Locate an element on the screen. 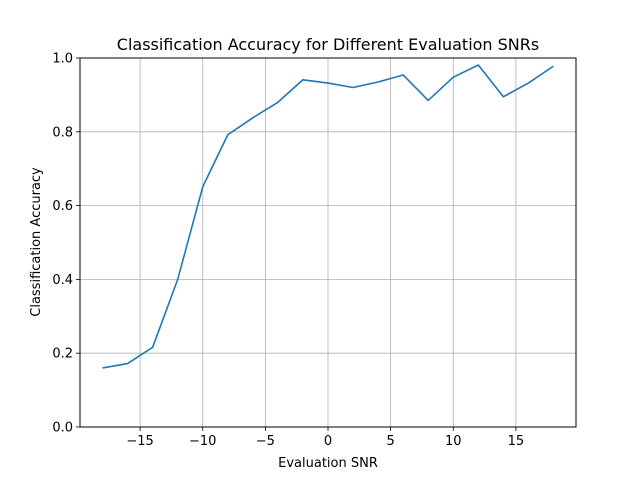  x-tick-label: 10 is located at coordinates (453, 441).